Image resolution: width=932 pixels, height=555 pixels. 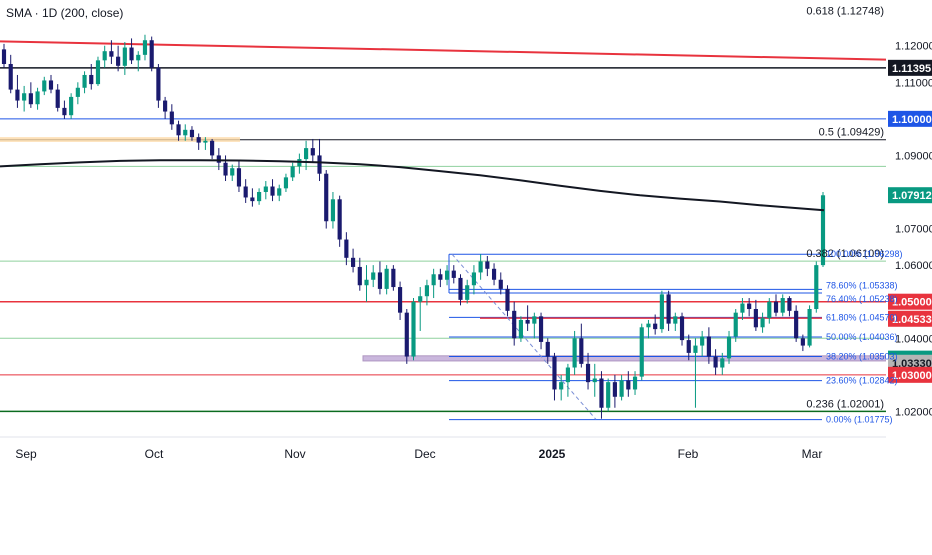 What do you see at coordinates (862, 317) in the screenshot?
I see `fib-small-label-3: 61.80% (1.04570)` at bounding box center [862, 317].